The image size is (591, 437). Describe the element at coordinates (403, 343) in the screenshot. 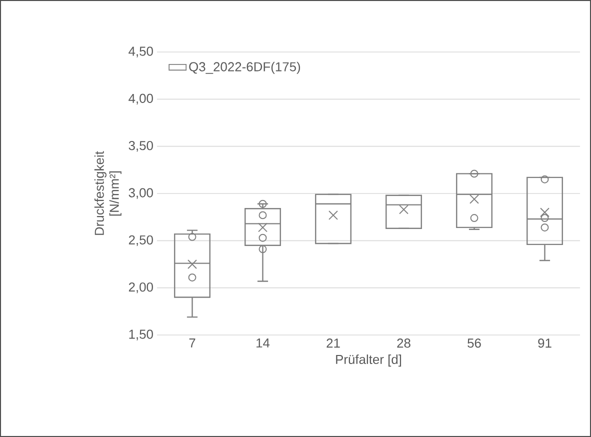

I see `x-tick-label: 28` at that location.